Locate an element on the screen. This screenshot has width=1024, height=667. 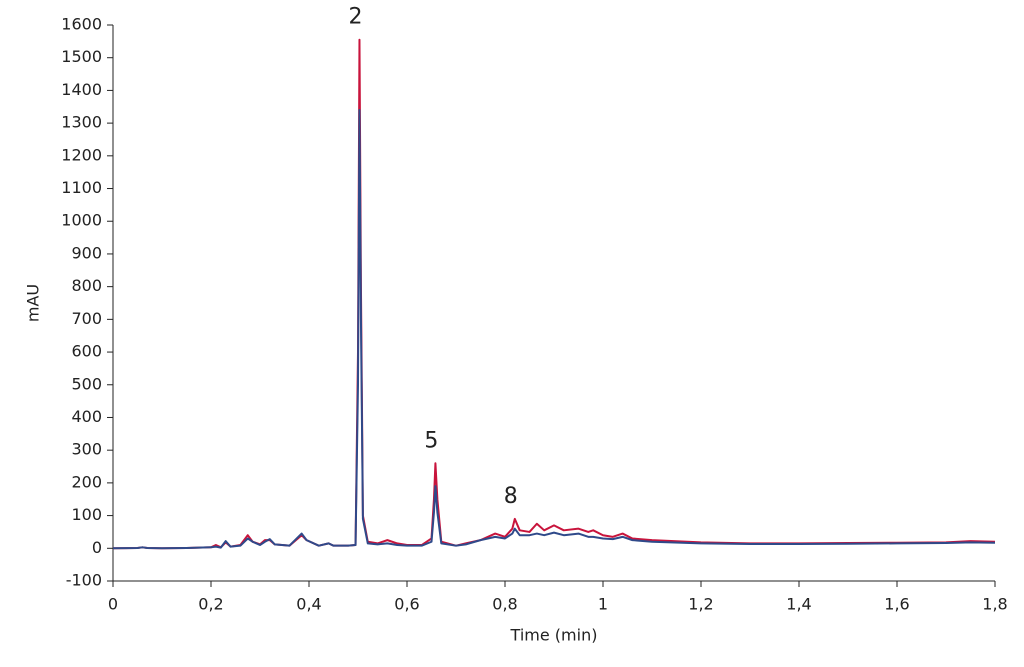
x-tick-label: 1,4 is located at coordinates (798, 604).